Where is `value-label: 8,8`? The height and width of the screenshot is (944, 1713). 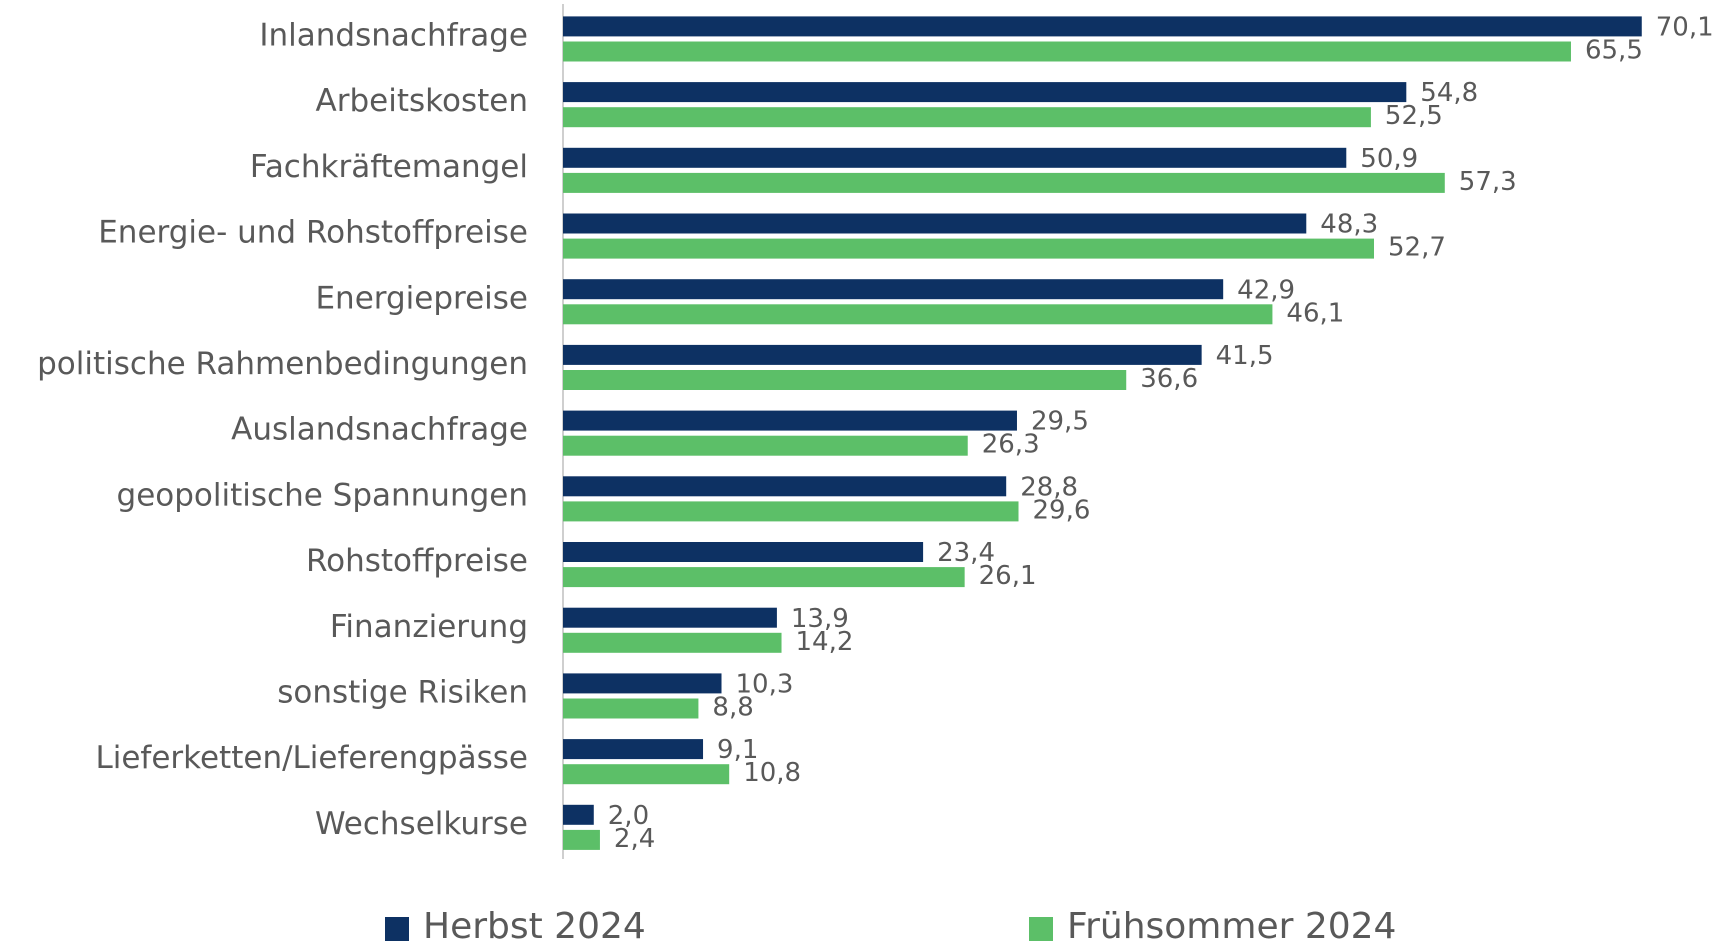
value-label: 8,8 is located at coordinates (732, 708).